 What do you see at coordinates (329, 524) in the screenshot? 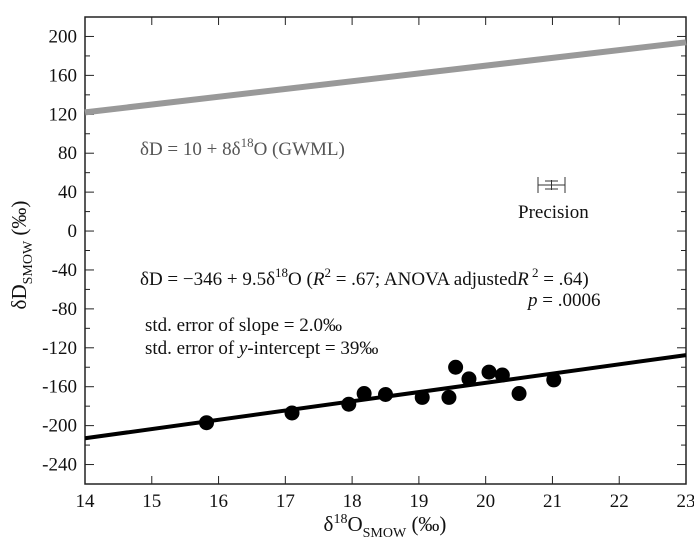
I see `x-label-base: δ` at bounding box center [329, 524].